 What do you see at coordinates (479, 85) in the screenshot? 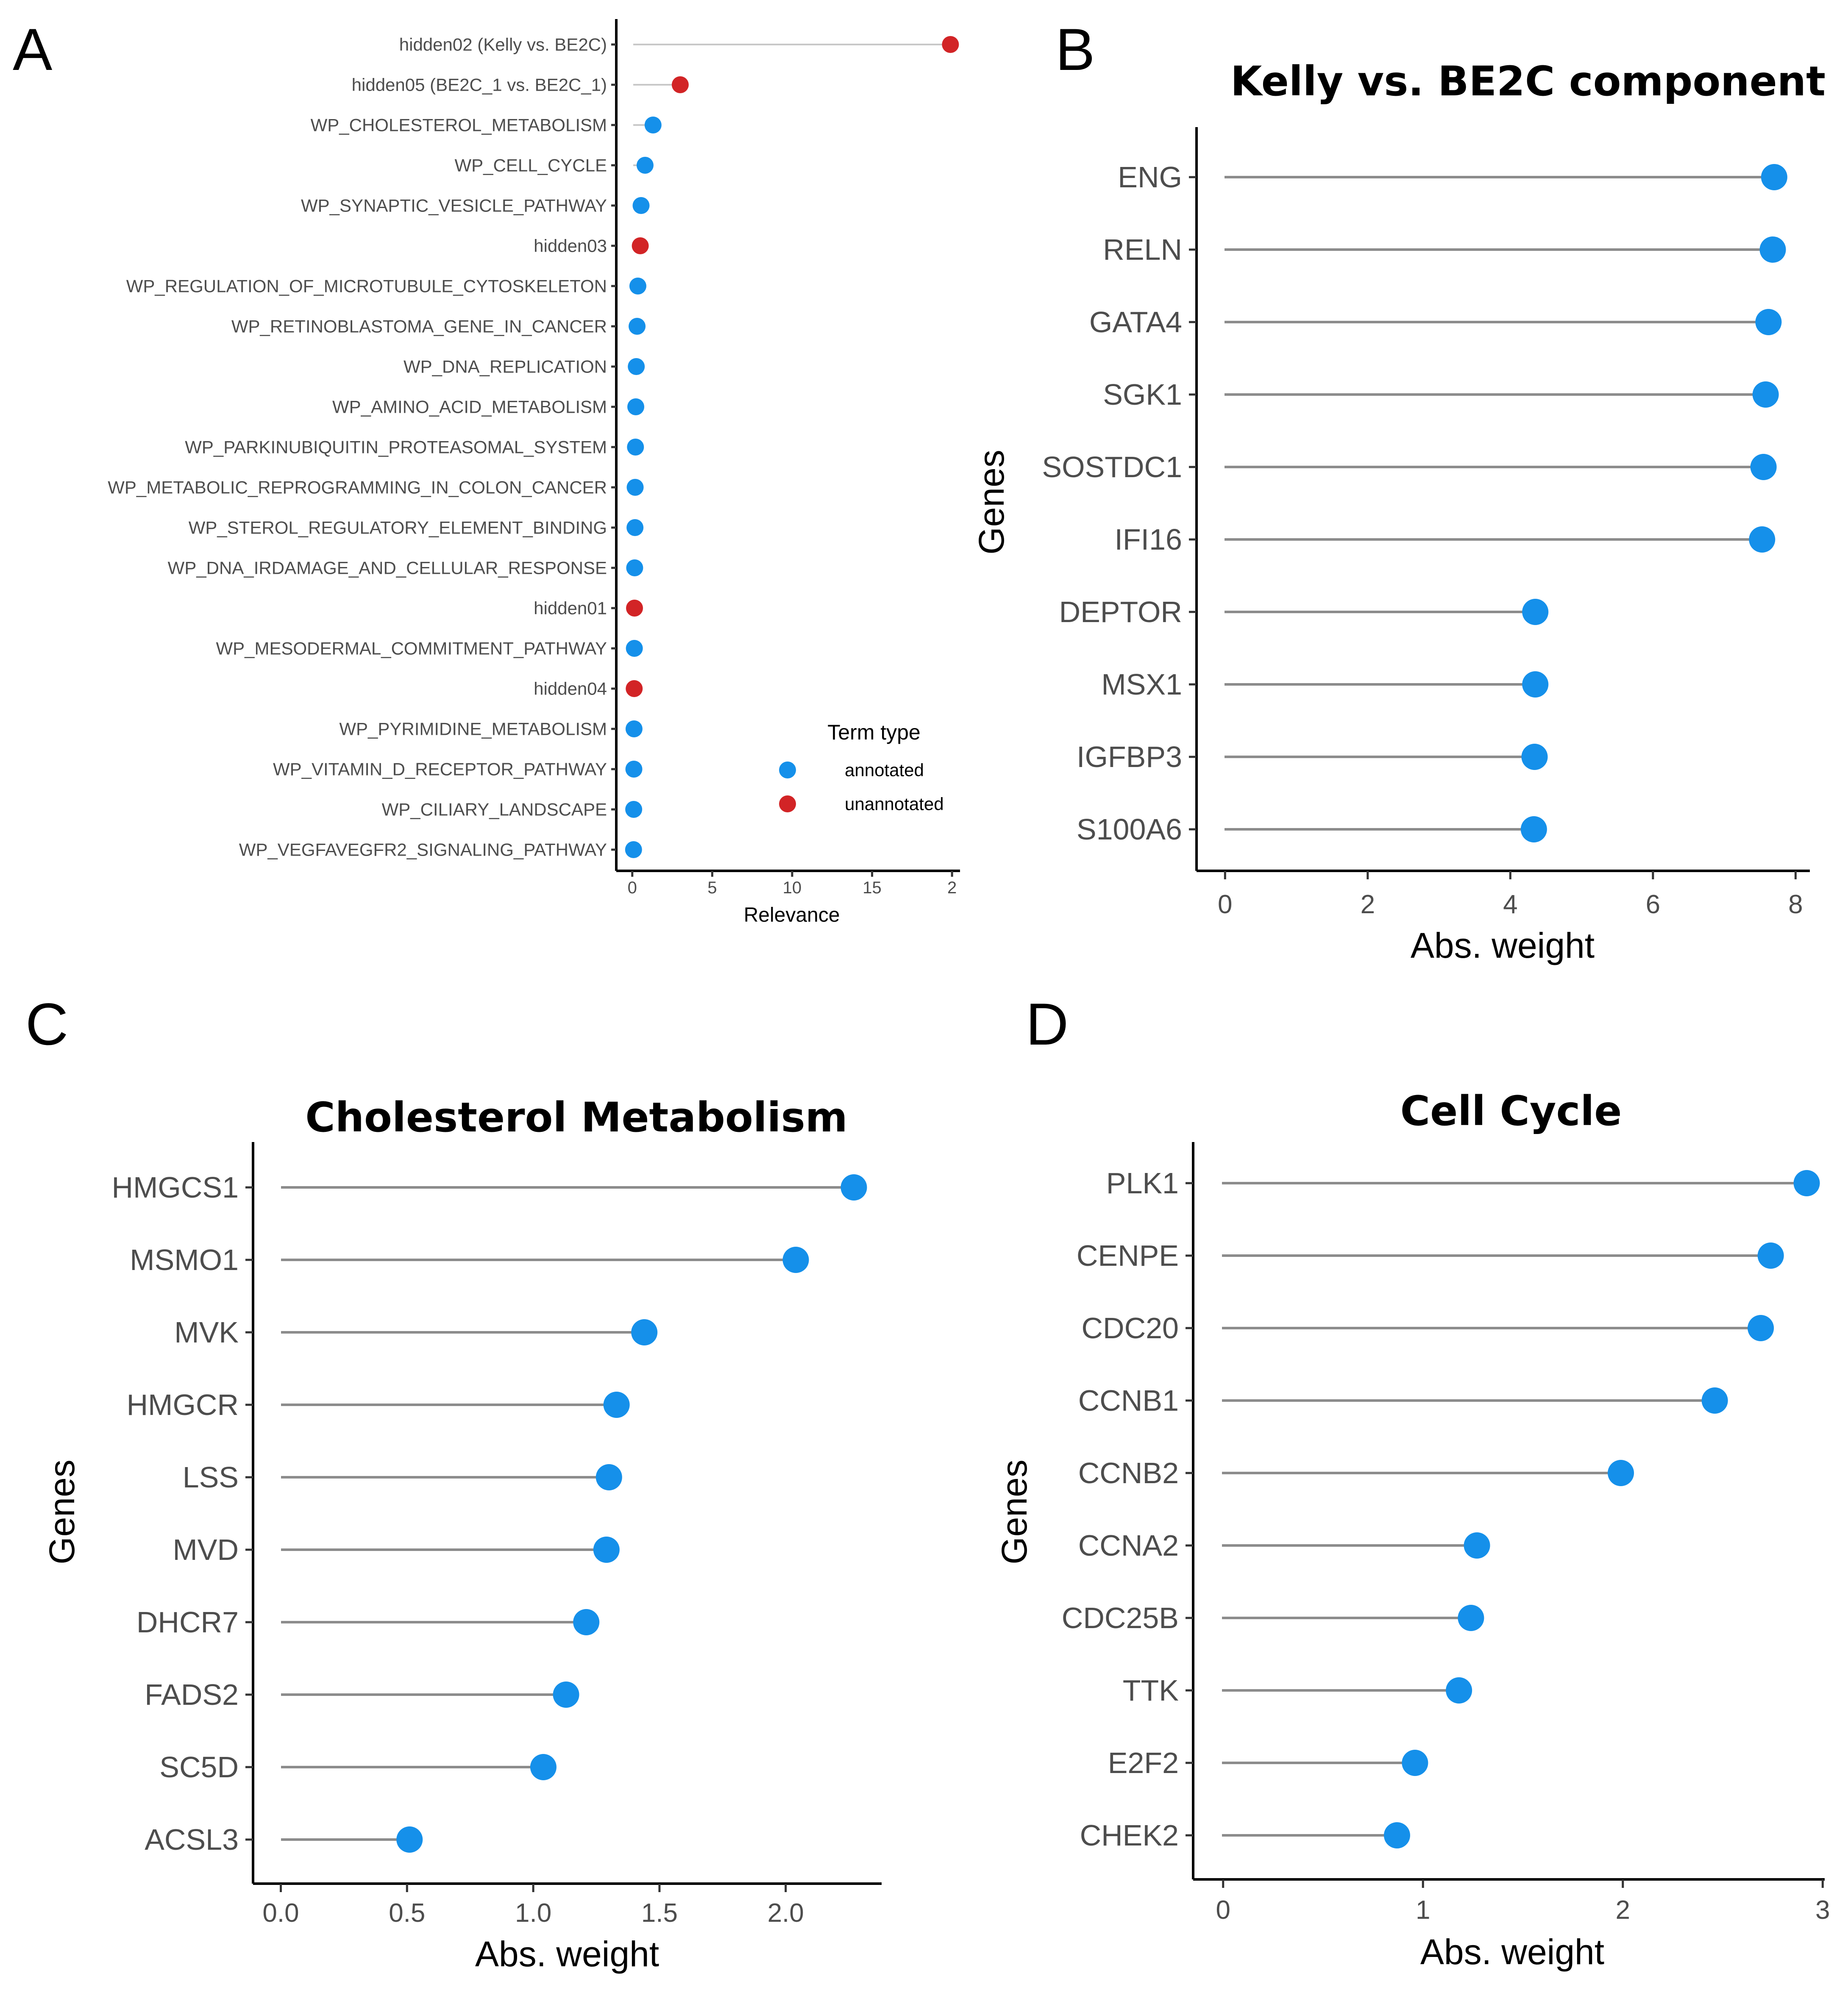
I see `p1-category-label: hidden05 (BE2C_1 vs. BE2C_1)` at bounding box center [479, 85].